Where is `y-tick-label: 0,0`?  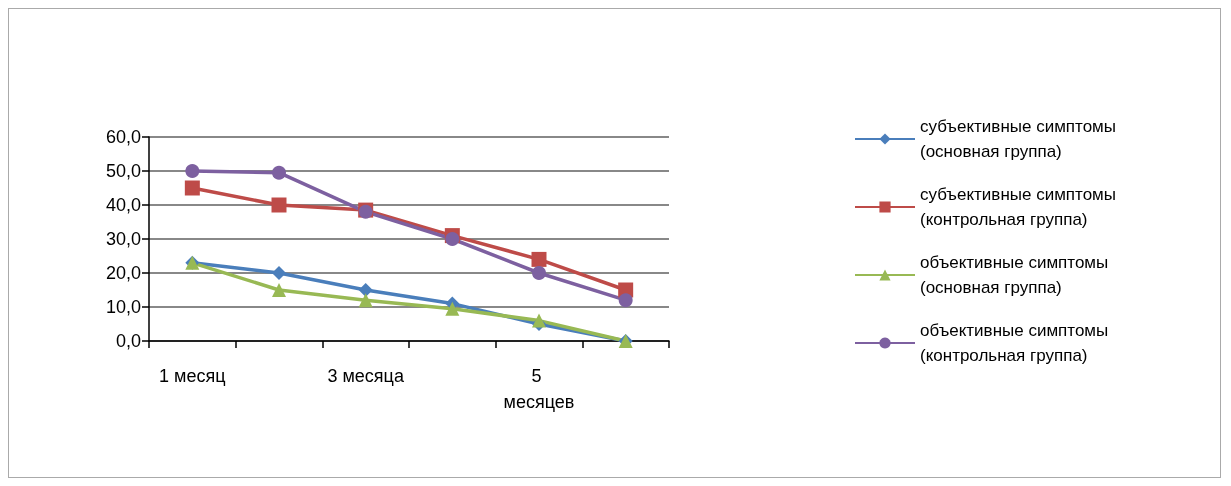 y-tick-label: 0,0 is located at coordinates (128, 341).